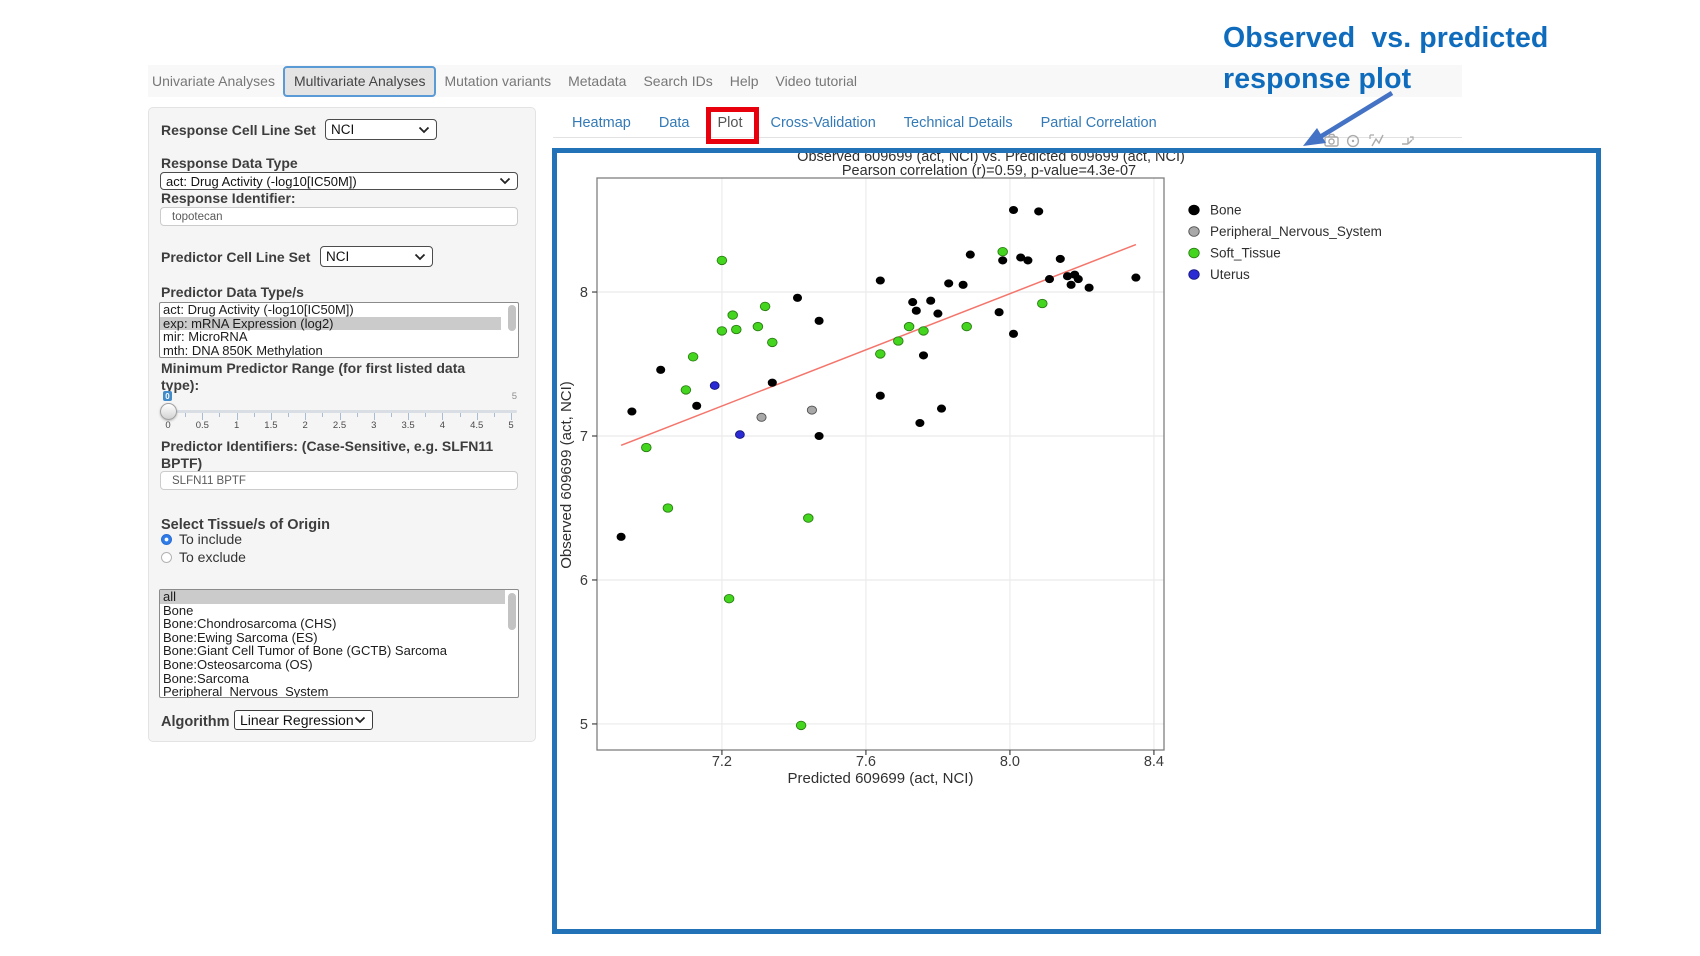 This screenshot has height=956, width=1700. I want to click on predictor-cell-line-set-select: NCI, so click(376, 256).